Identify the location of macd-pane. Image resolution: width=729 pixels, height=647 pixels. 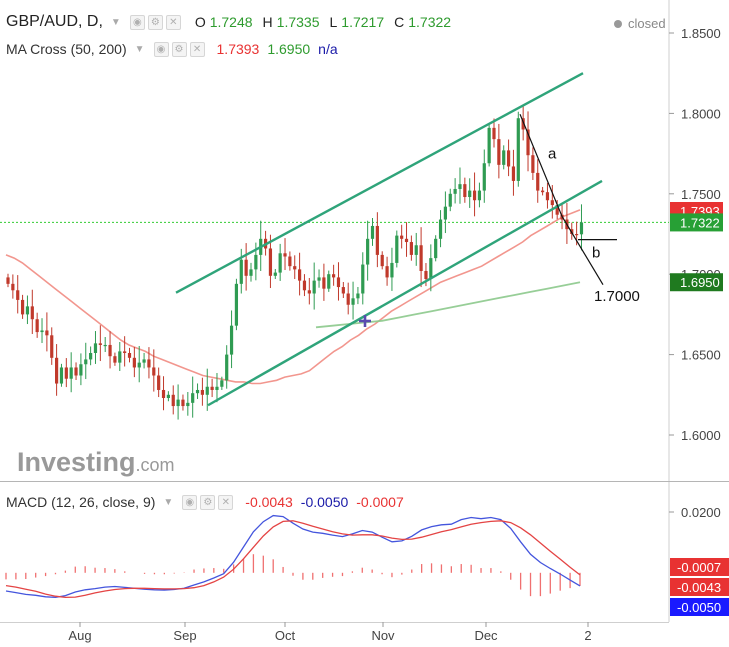
(293, 556).